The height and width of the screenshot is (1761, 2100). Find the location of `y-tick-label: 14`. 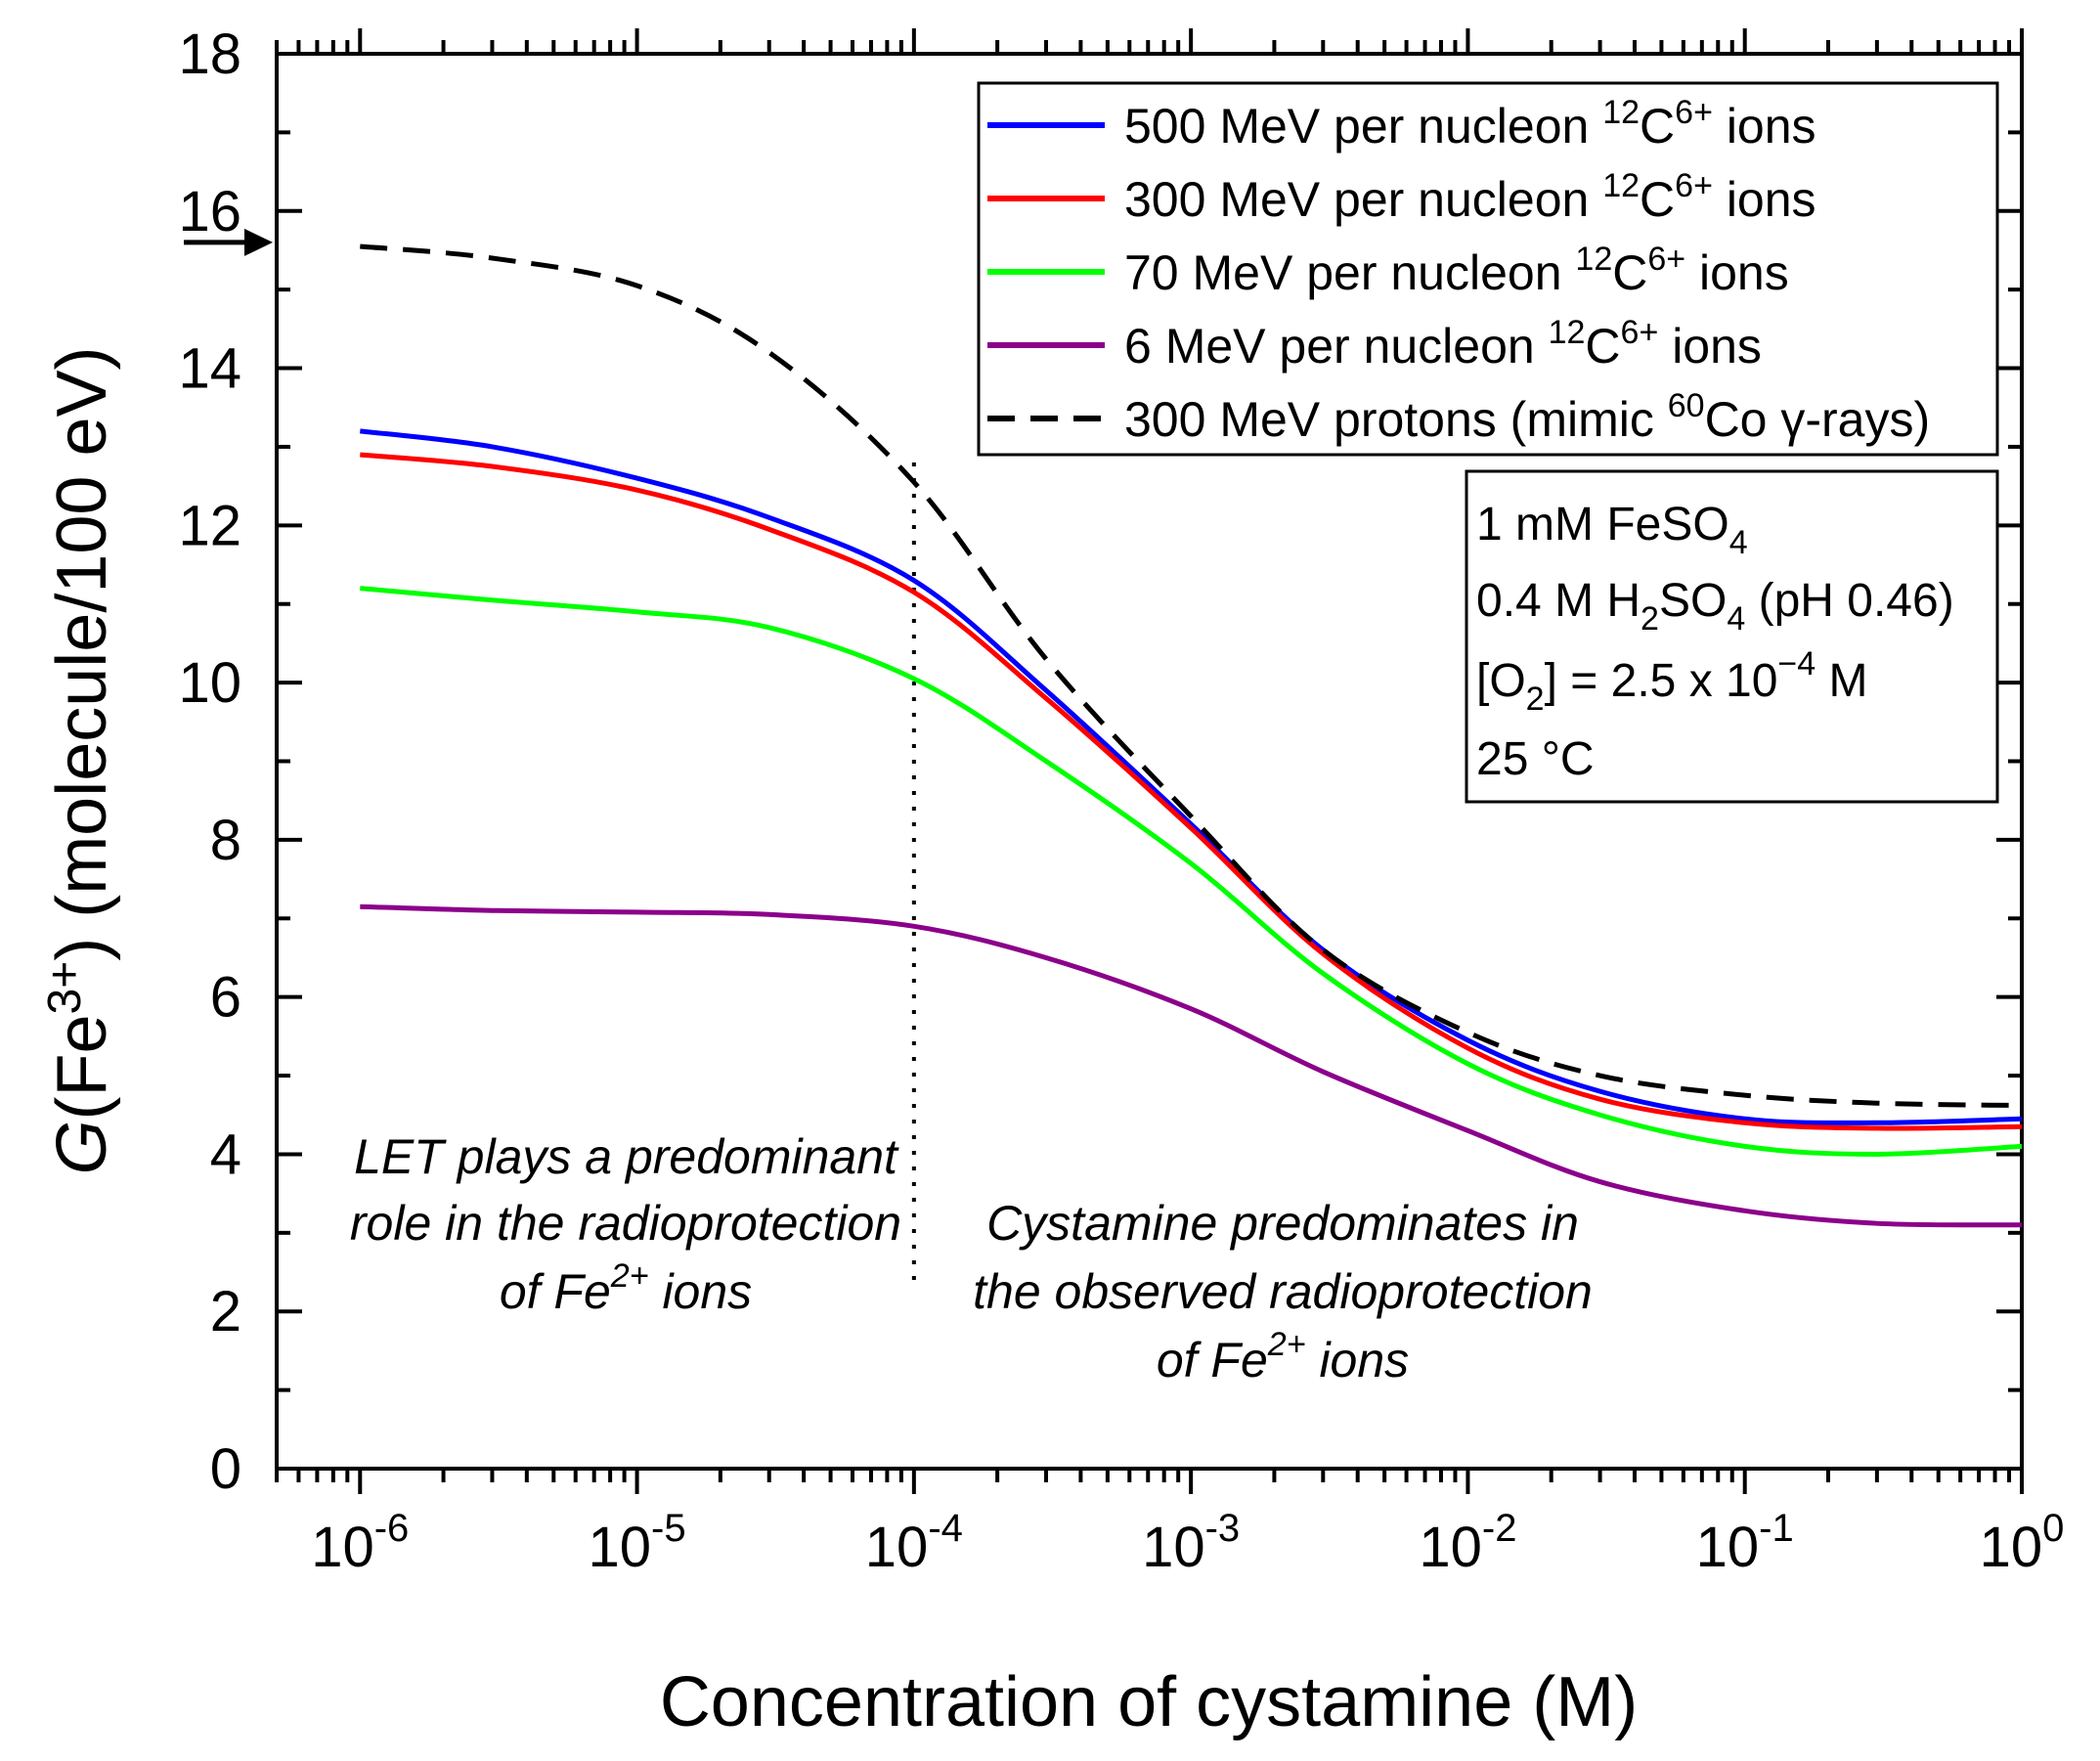

y-tick-label: 14 is located at coordinates (209, 369).